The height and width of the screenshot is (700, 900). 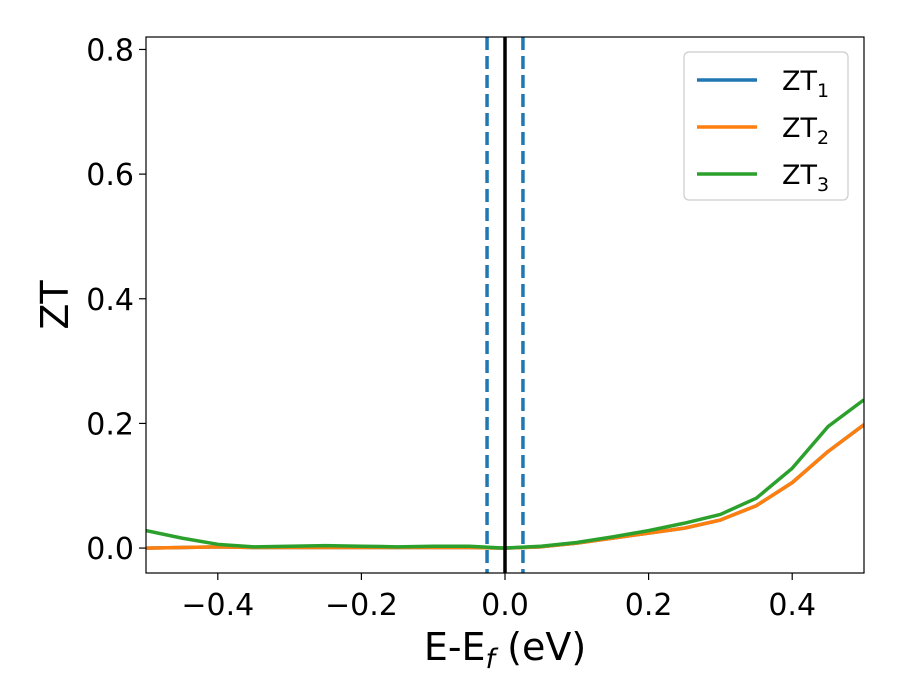 I want to click on y-tick-label: 0.4, so click(x=110, y=300).